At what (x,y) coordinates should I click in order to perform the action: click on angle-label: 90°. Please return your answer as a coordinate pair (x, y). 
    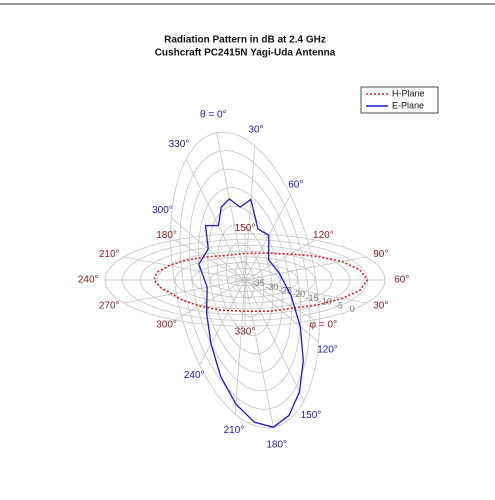
    Looking at the image, I should click on (380, 254).